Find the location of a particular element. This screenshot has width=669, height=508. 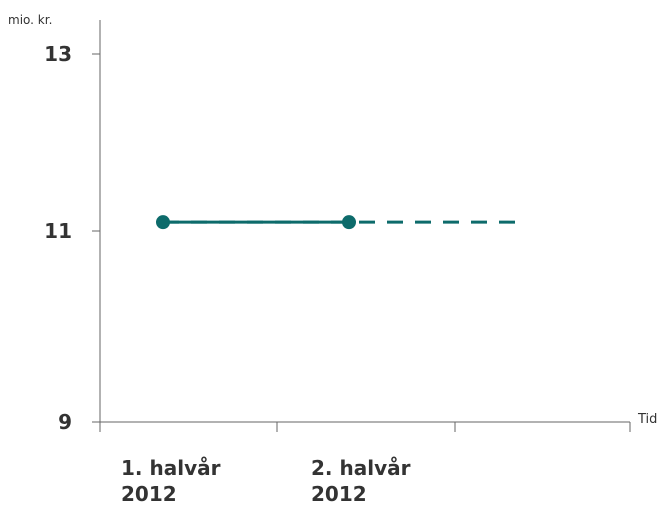

series-group is located at coordinates (340, 222).